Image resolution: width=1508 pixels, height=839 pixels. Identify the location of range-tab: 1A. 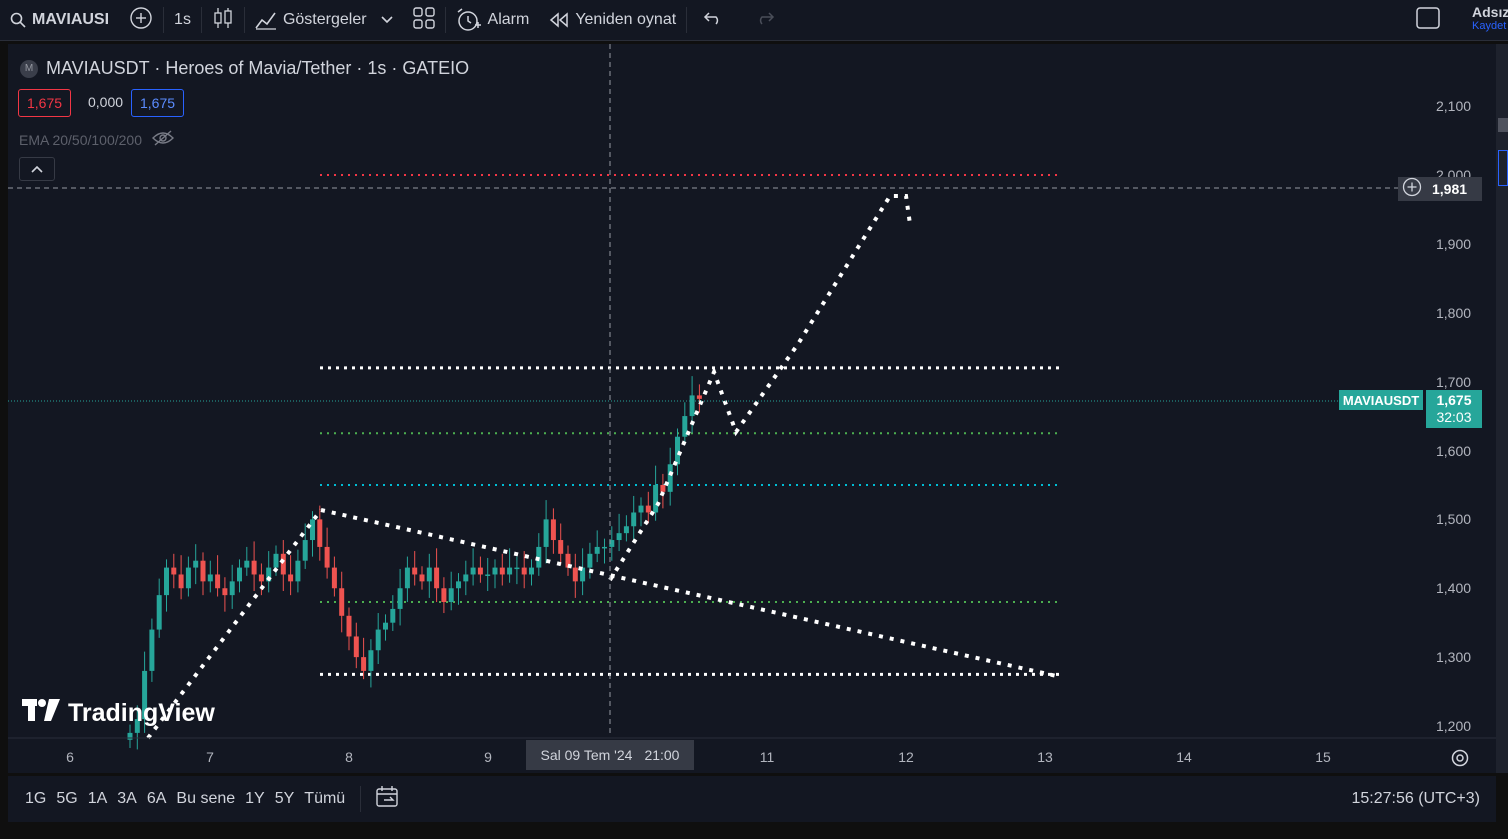
(97, 798).